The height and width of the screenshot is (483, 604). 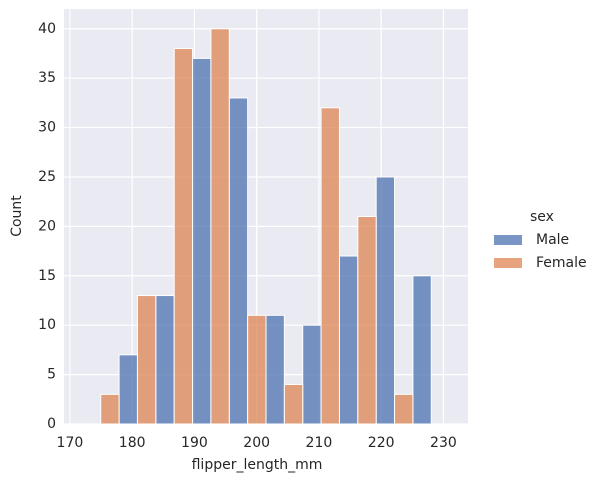 What do you see at coordinates (47, 325) in the screenshot?
I see `y-tick-label: 10` at bounding box center [47, 325].